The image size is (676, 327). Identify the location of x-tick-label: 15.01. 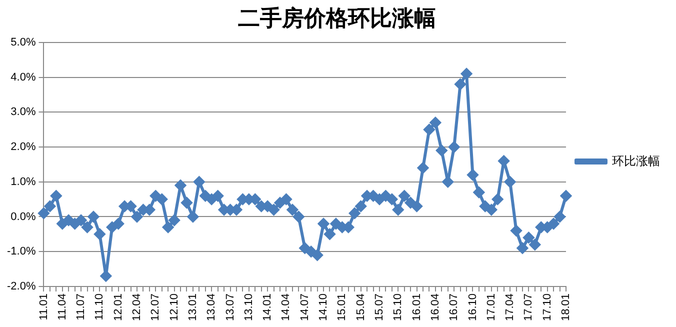
(342, 307).